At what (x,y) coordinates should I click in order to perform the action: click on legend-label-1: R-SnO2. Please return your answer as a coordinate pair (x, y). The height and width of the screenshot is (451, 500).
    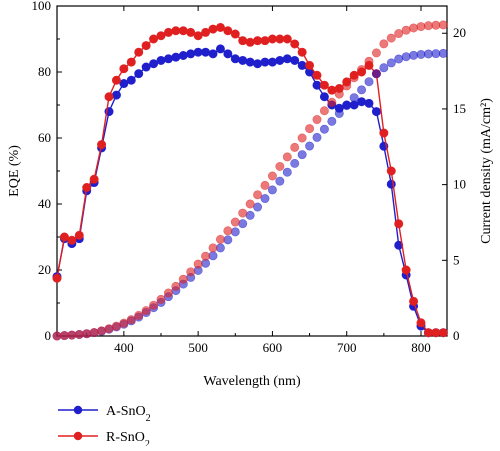
    Looking at the image, I should click on (128, 438).